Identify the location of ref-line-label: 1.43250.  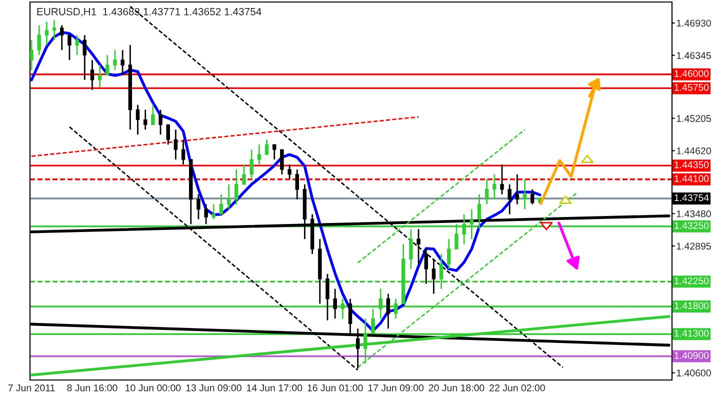
(691, 225).